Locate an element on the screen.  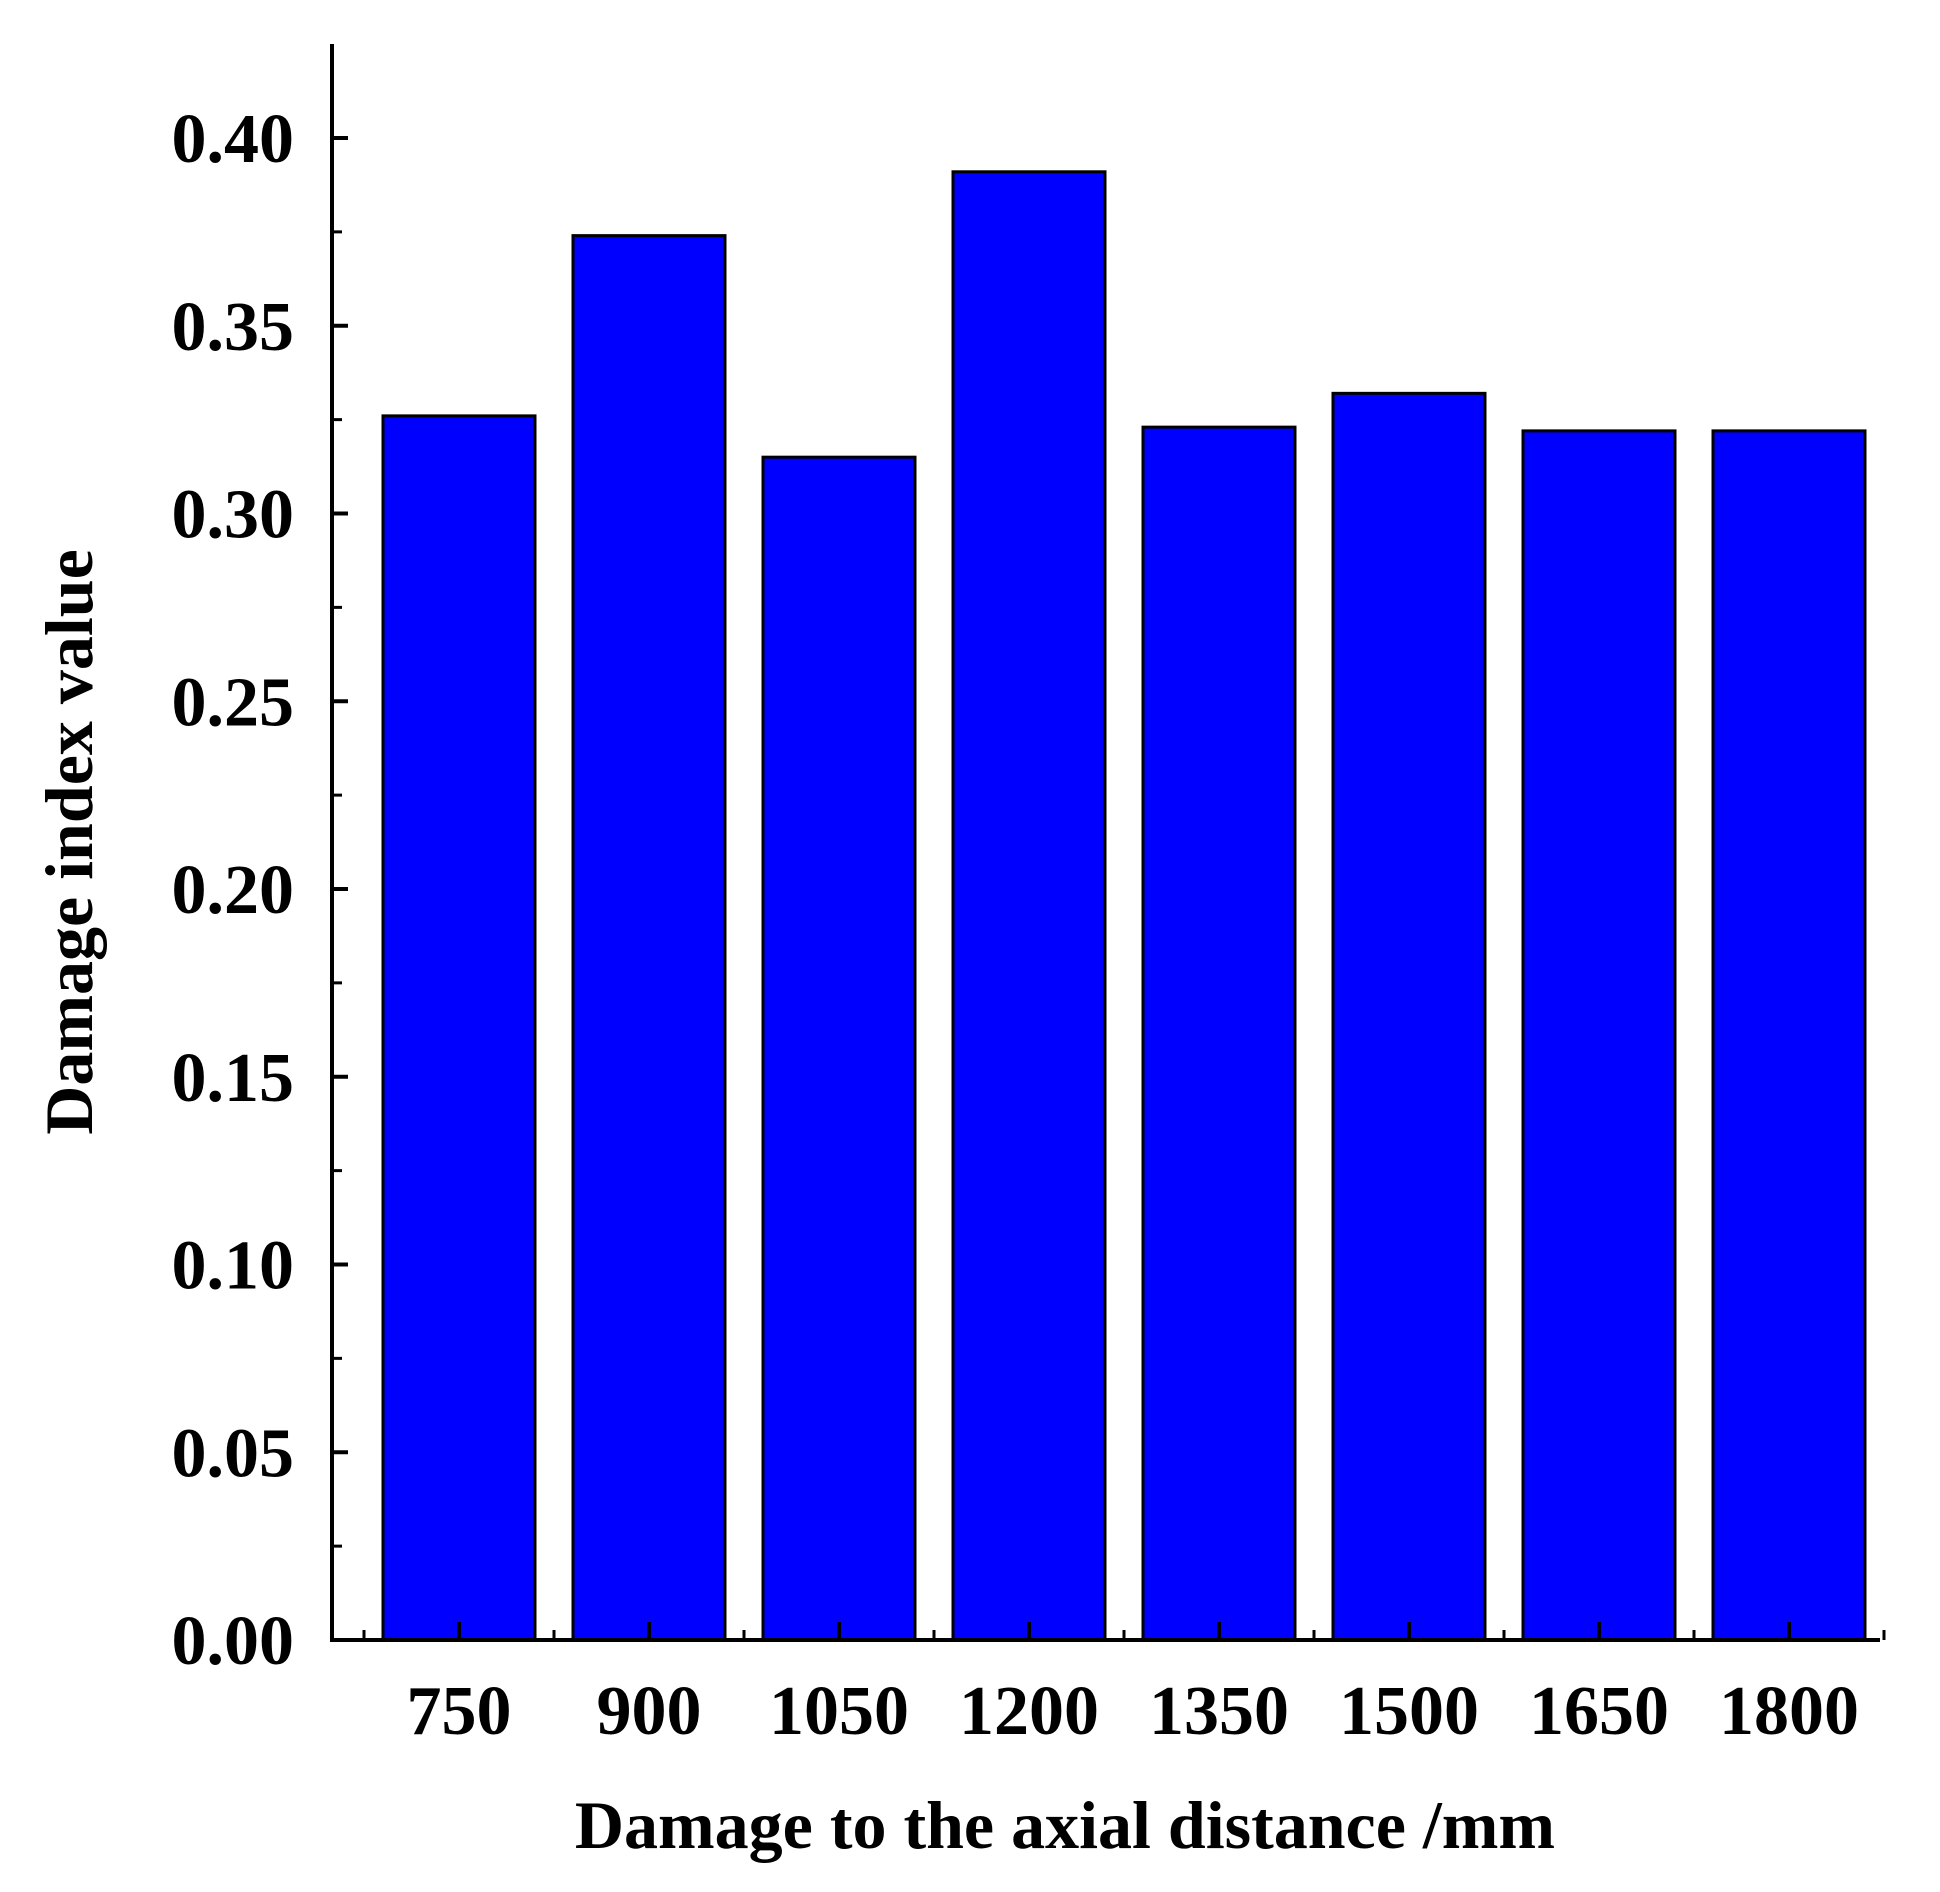
y-tick-label: 0.35 is located at coordinates (233, 327).